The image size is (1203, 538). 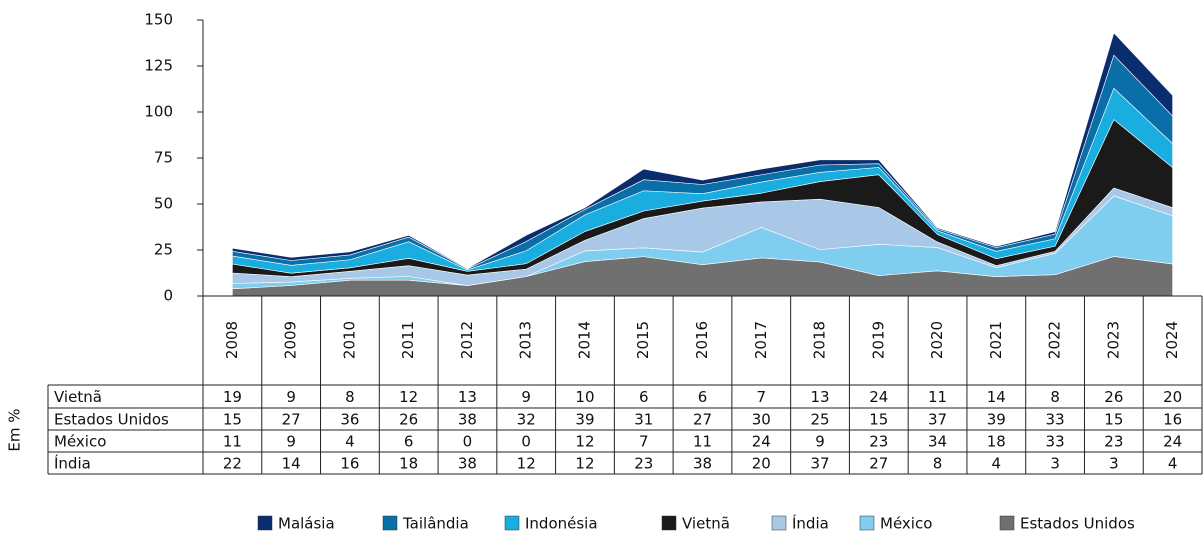 I want to click on x-tick-label: 2016, so click(x=702, y=340).